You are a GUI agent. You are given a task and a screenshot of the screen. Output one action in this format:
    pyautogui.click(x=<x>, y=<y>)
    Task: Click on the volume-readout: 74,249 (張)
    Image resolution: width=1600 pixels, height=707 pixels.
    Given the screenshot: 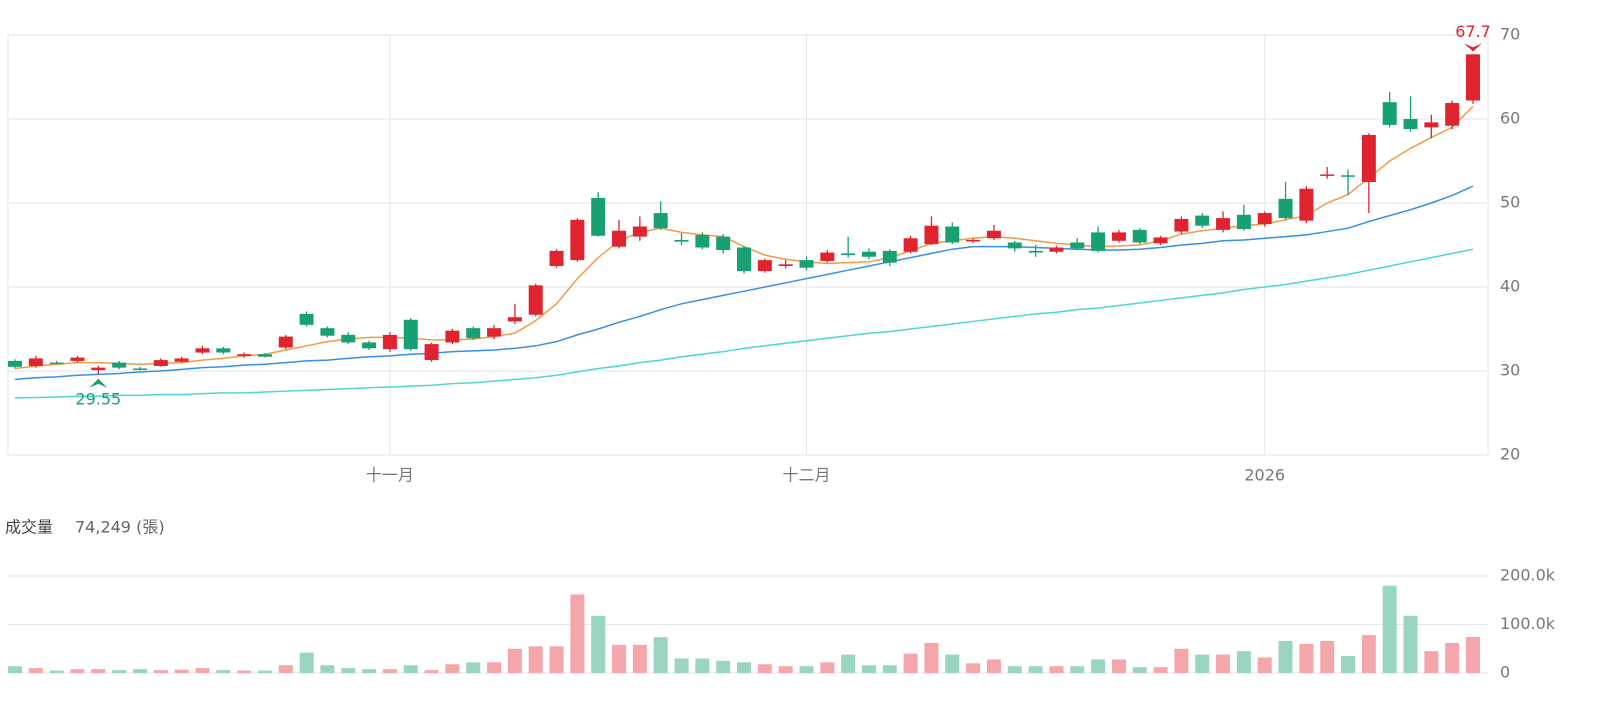 What is the action you would take?
    pyautogui.click(x=120, y=527)
    